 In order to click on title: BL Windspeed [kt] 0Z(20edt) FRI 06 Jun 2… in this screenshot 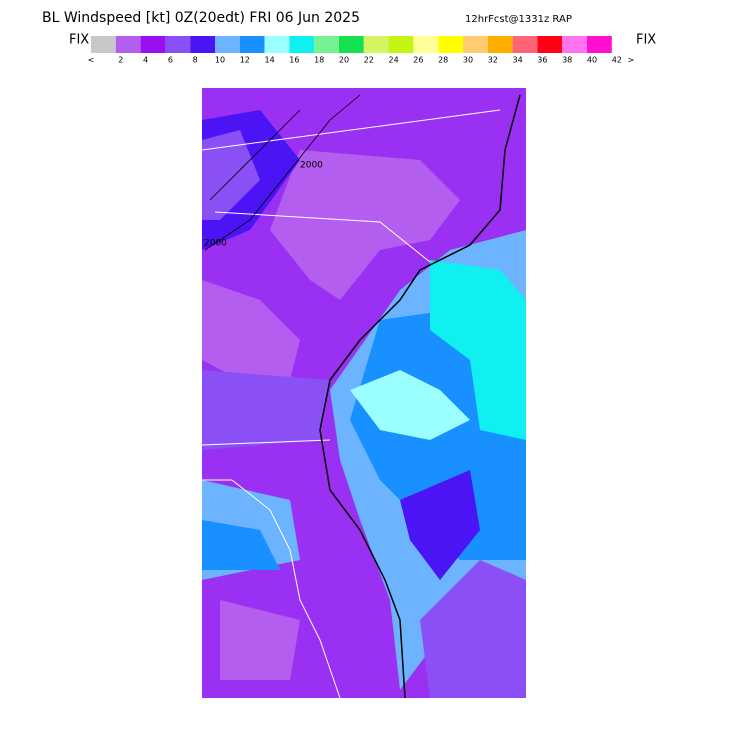, I will do `click(201, 18)`.